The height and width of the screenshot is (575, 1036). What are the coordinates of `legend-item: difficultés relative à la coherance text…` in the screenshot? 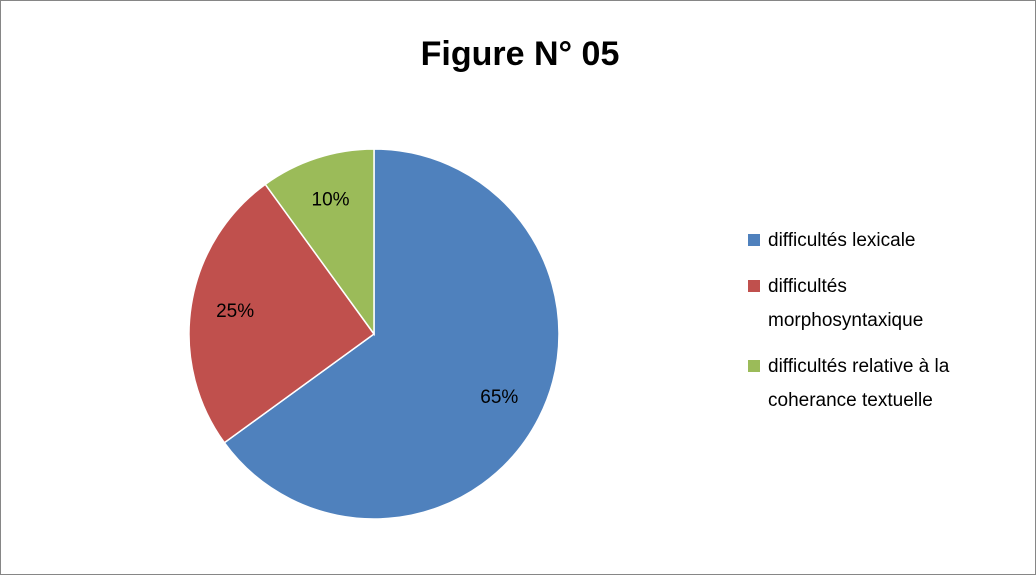 It's located at (864, 384).